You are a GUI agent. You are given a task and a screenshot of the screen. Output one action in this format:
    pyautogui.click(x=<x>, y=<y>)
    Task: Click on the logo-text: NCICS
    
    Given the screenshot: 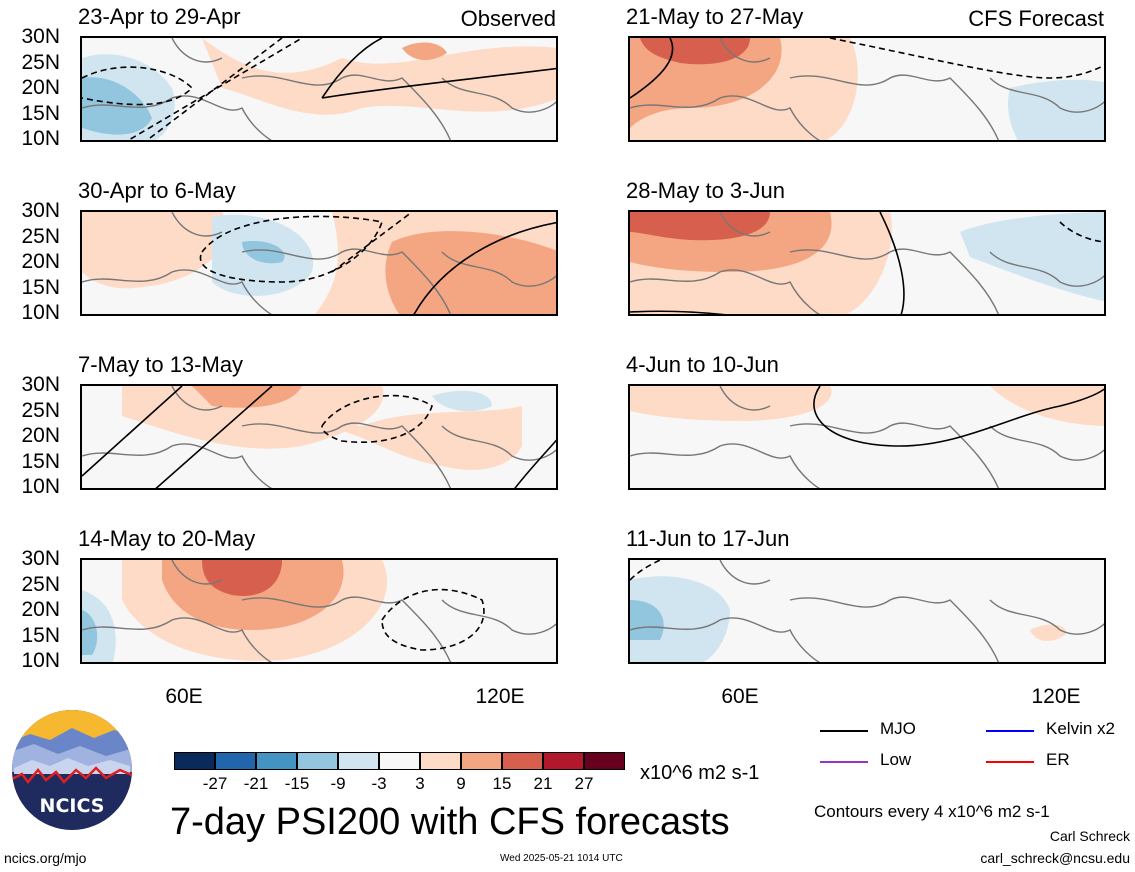 What is the action you would take?
    pyautogui.click(x=72, y=806)
    